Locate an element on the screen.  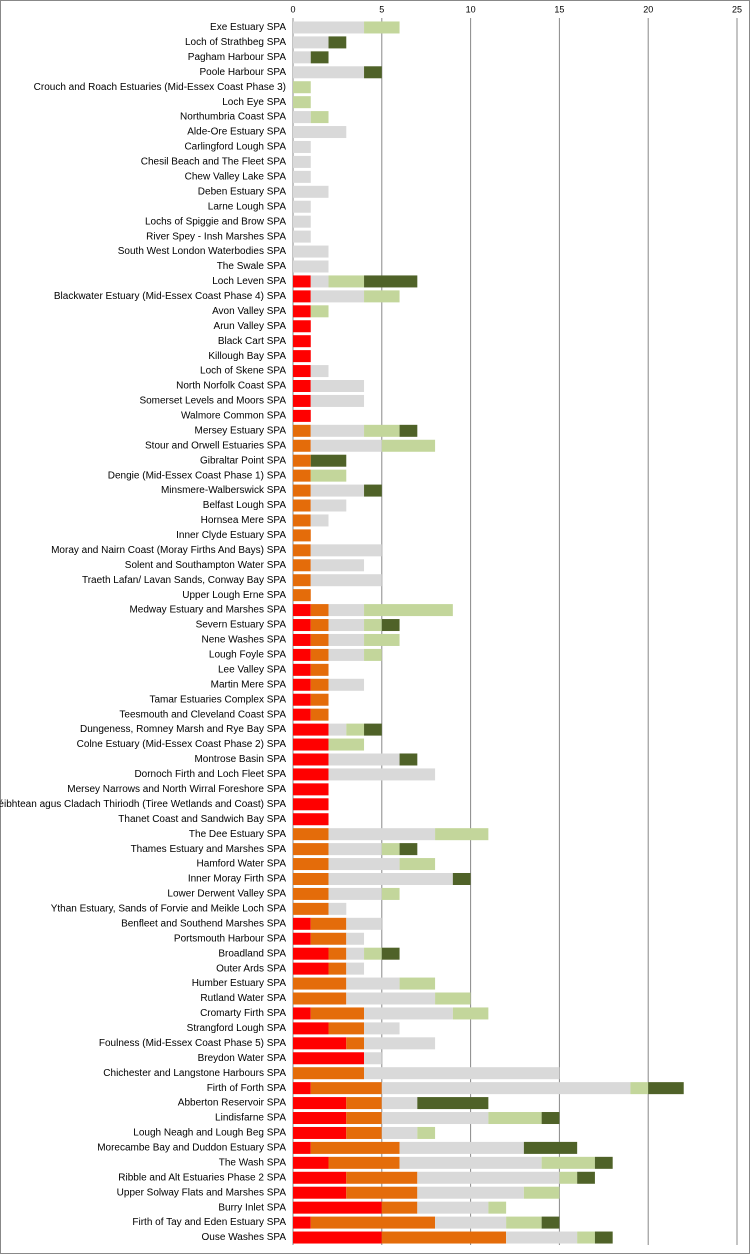
y-tick-label: Solent and Southampton Water SPA is located at coordinates (206, 565).